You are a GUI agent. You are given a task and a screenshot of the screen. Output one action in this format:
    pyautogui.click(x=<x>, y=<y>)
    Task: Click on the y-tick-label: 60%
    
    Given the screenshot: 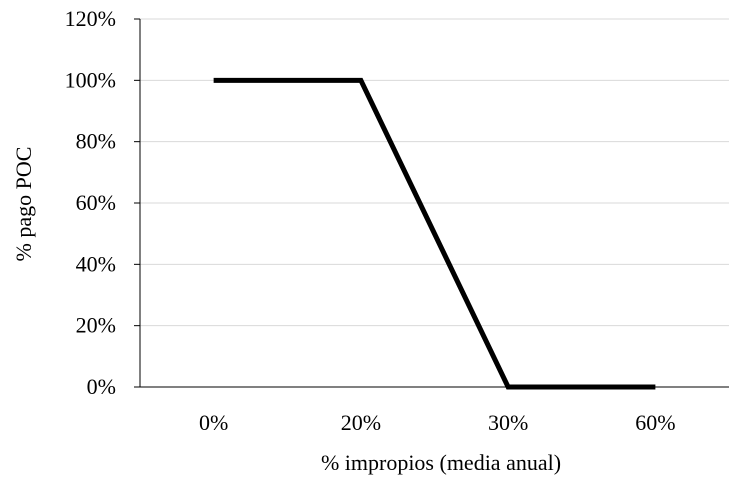 What is the action you would take?
    pyautogui.click(x=96, y=202)
    